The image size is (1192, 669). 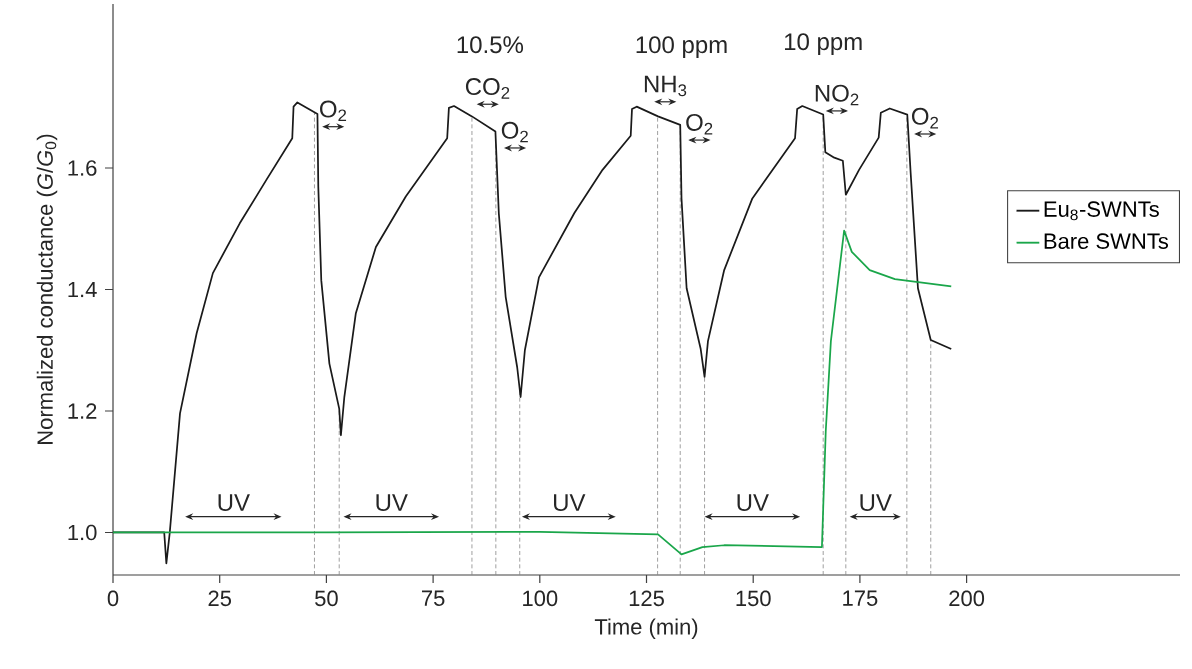 What do you see at coordinates (487, 88) in the screenshot?
I see `annotation: CO$_{2}$` at bounding box center [487, 88].